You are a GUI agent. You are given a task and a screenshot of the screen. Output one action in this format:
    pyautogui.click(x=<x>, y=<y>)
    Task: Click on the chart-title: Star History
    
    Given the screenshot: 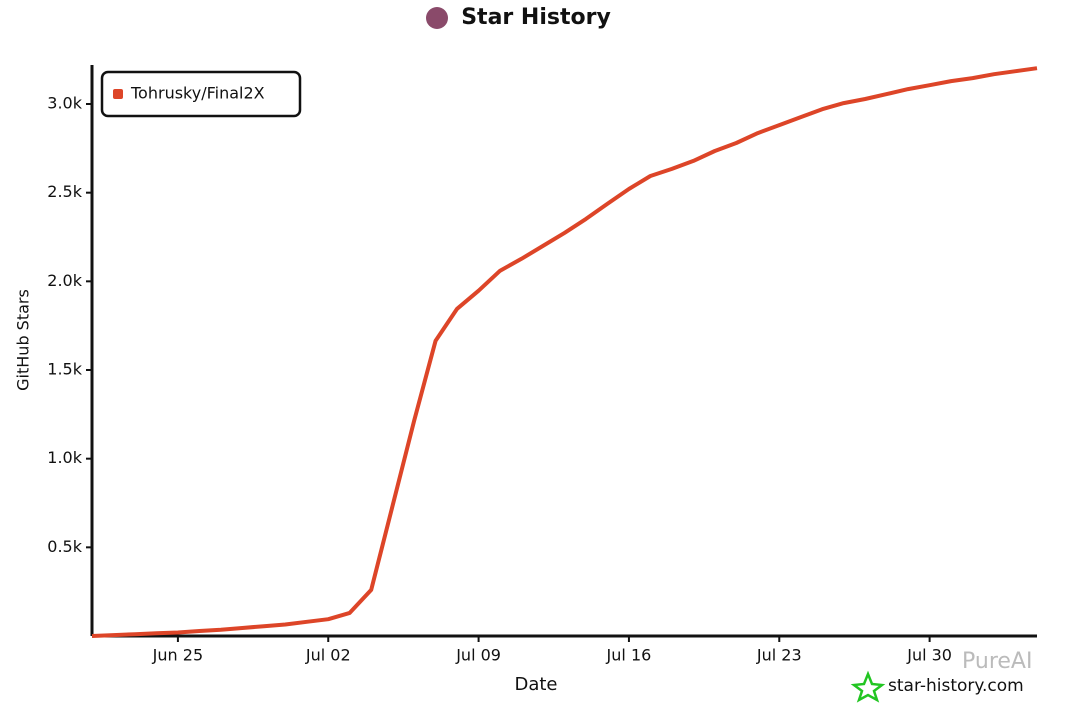 What is the action you would take?
    pyautogui.click(x=536, y=17)
    